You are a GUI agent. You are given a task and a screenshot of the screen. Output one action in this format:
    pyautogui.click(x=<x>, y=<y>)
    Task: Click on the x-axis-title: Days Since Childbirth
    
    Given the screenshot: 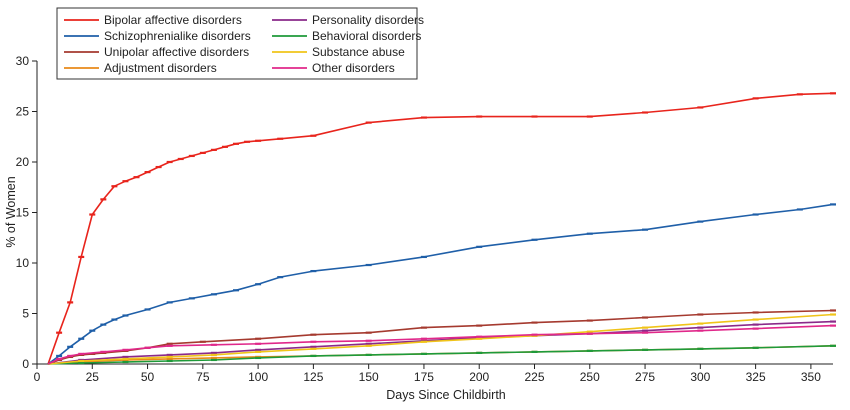 What is the action you would take?
    pyautogui.click(x=446, y=395)
    